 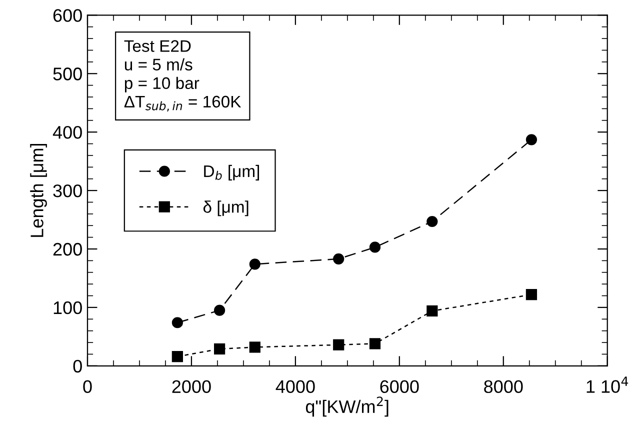 What do you see at coordinates (67, 191) in the screenshot?
I see `y-tick-label: 300` at bounding box center [67, 191].